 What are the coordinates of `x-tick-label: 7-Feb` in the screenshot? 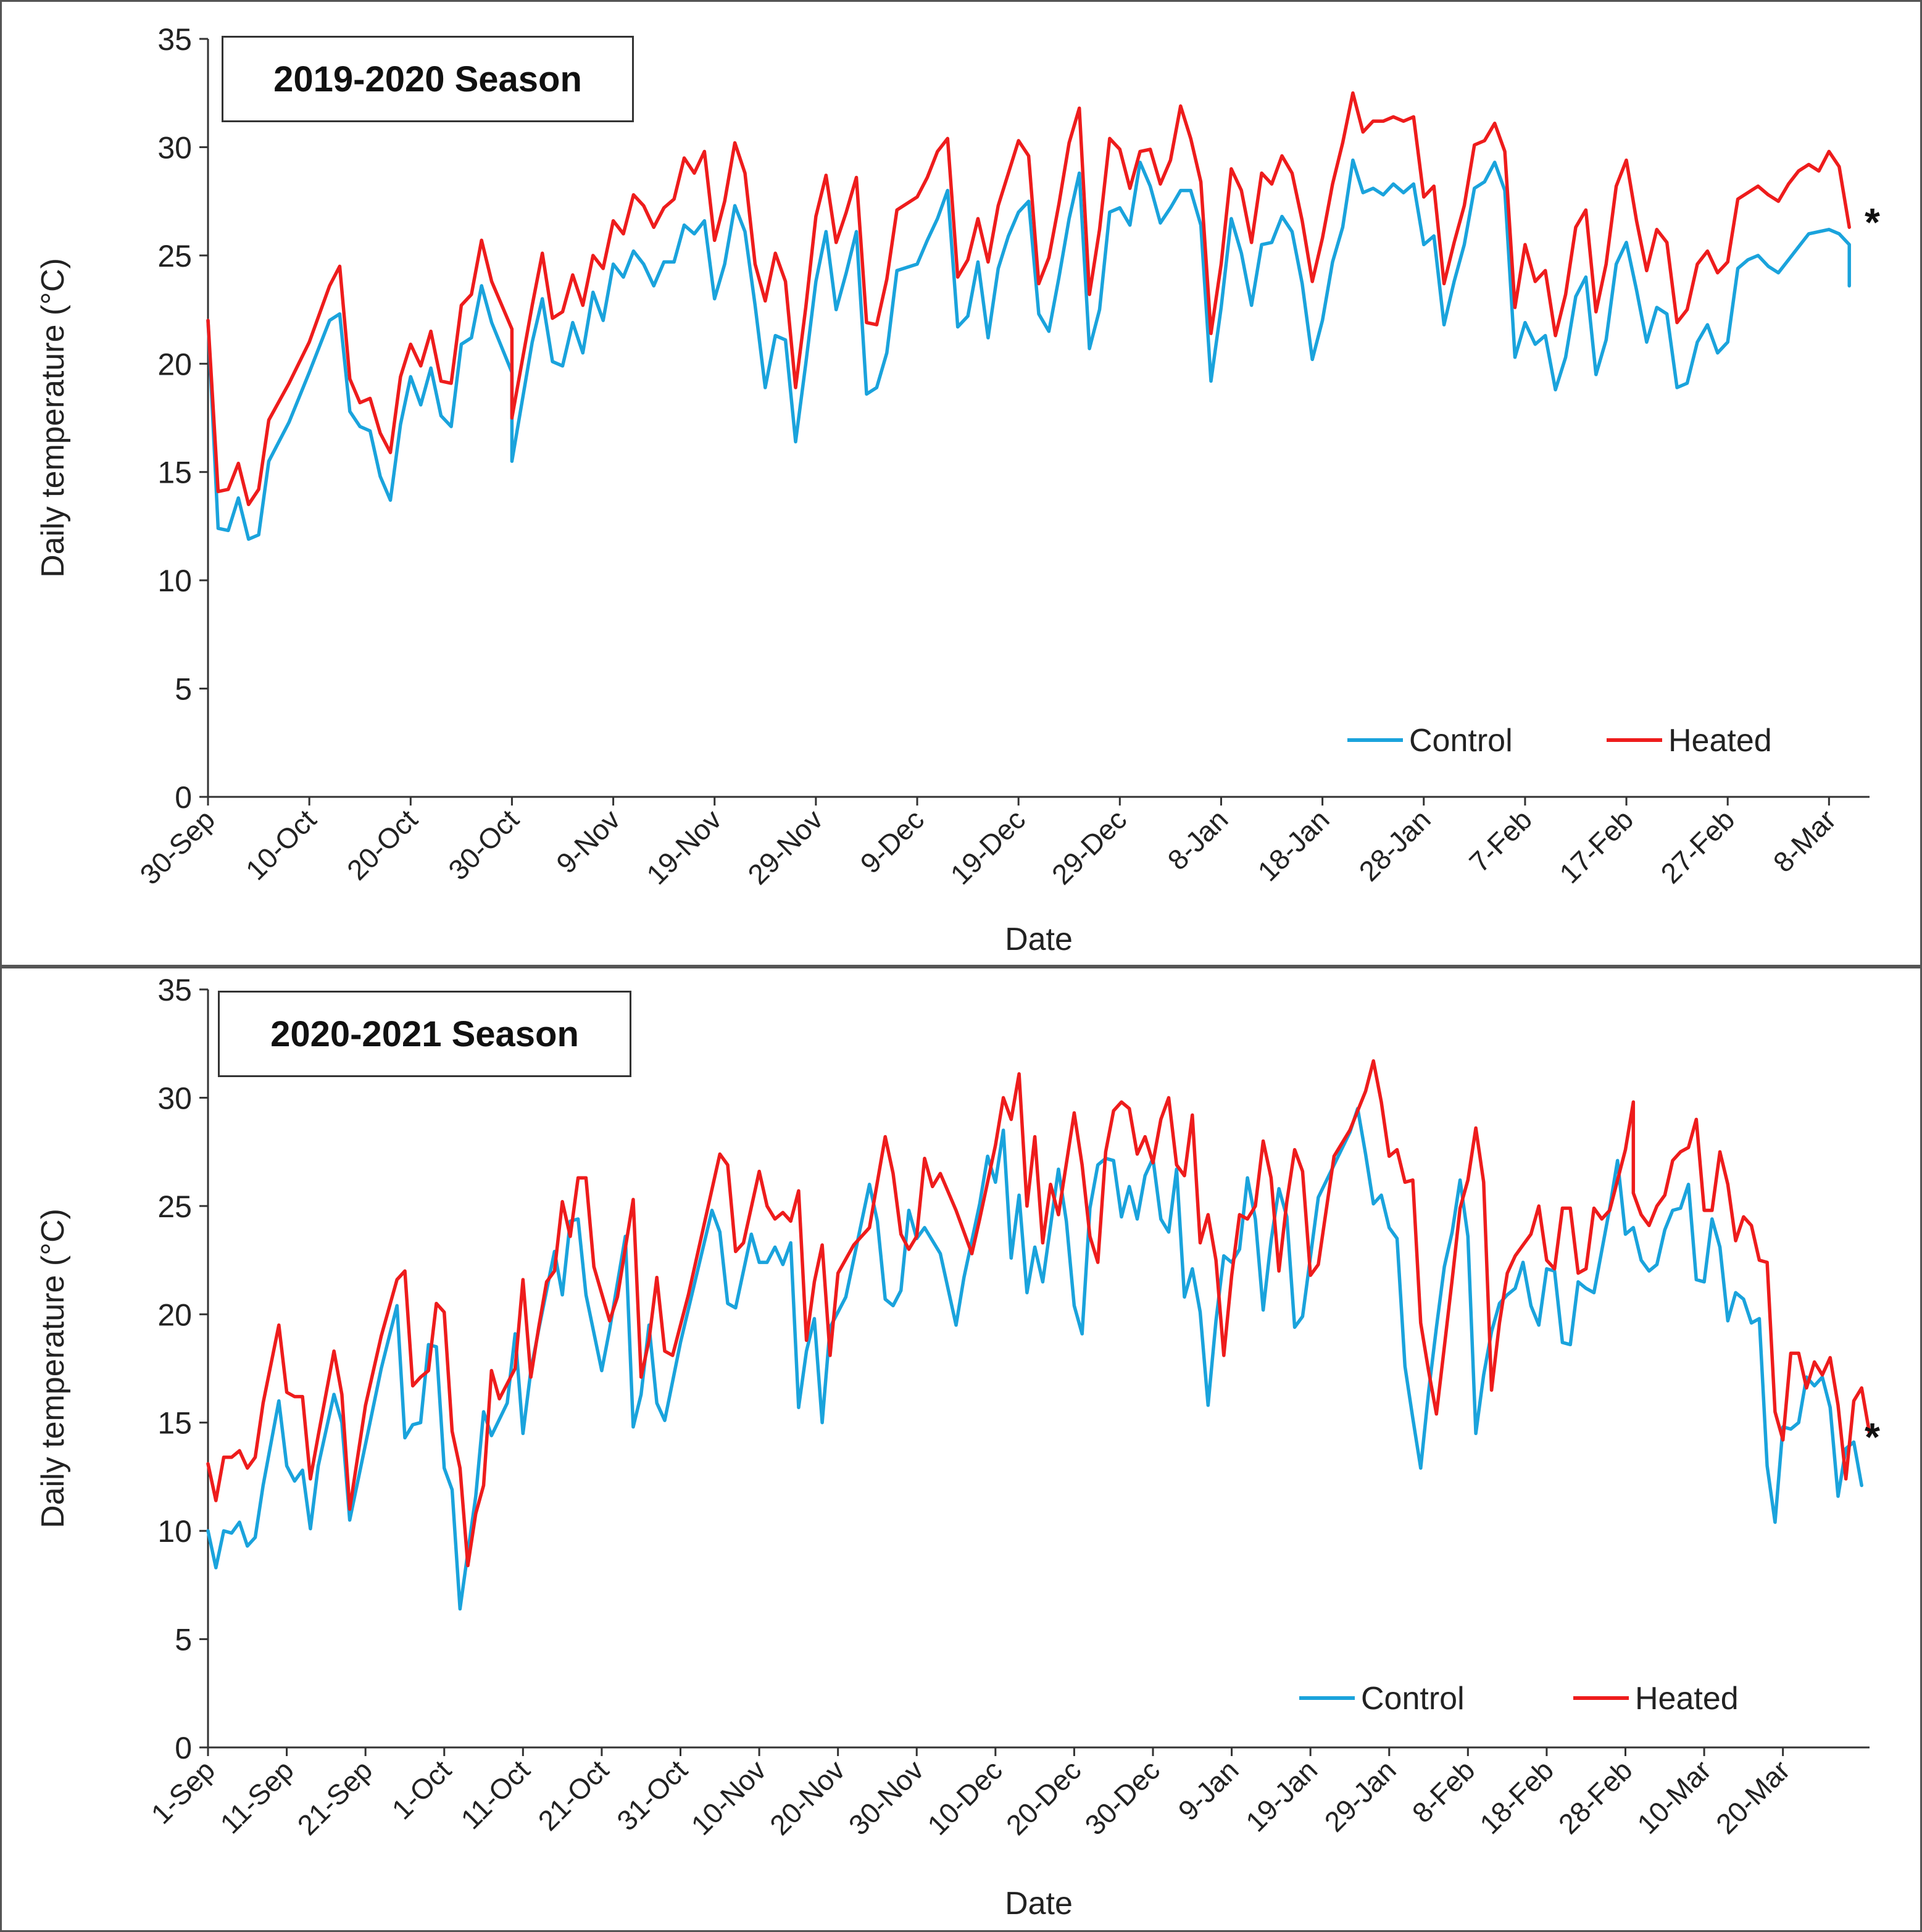 It's located at (1501, 840).